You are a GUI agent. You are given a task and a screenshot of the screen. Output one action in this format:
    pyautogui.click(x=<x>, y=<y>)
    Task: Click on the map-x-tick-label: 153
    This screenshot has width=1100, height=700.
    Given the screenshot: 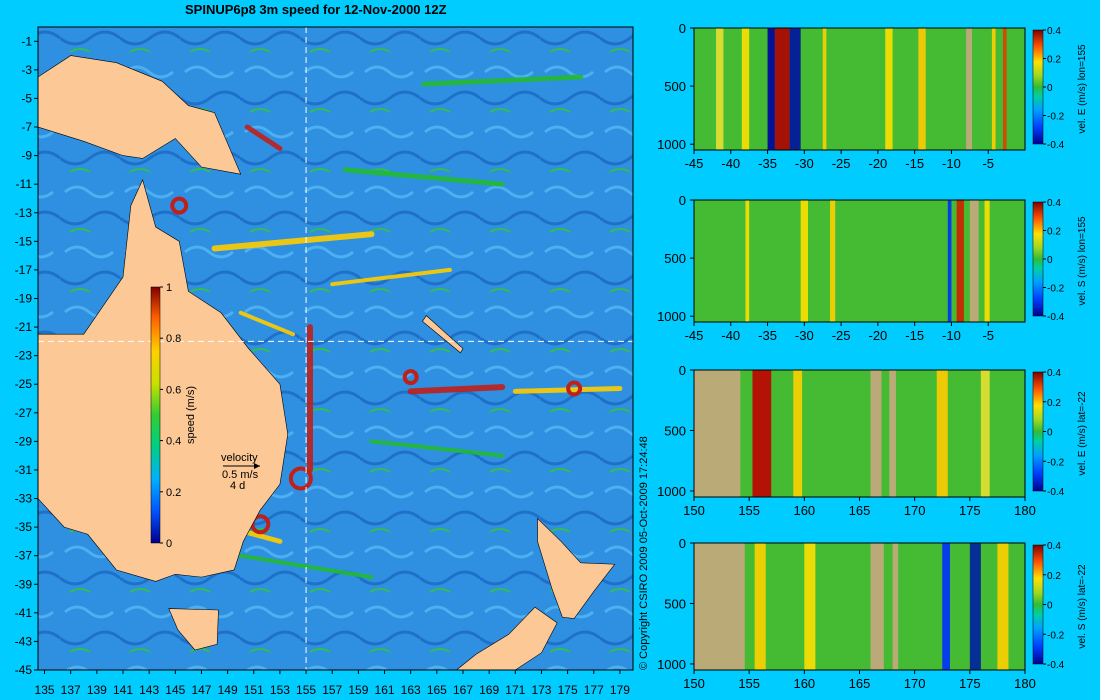 What is the action you would take?
    pyautogui.click(x=280, y=690)
    